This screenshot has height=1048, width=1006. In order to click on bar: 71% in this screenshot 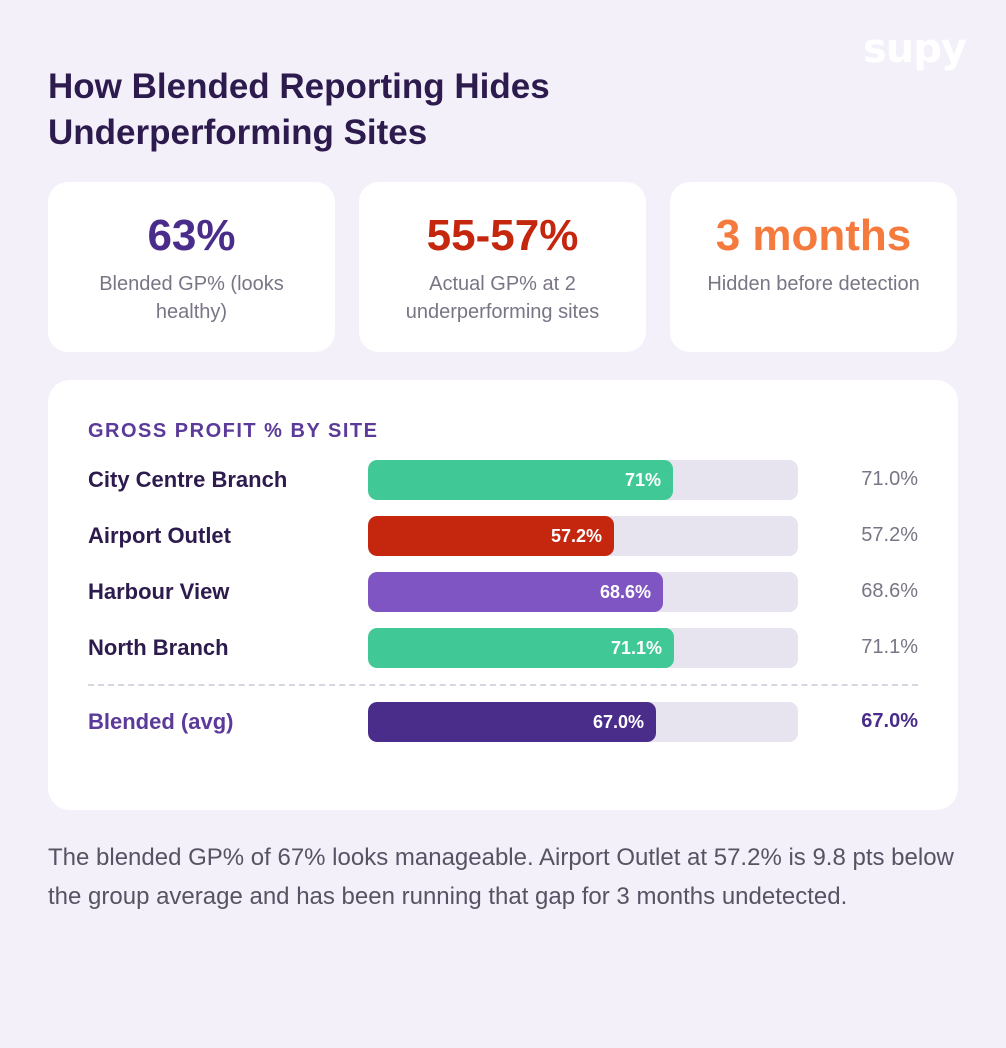, I will do `click(520, 480)`.